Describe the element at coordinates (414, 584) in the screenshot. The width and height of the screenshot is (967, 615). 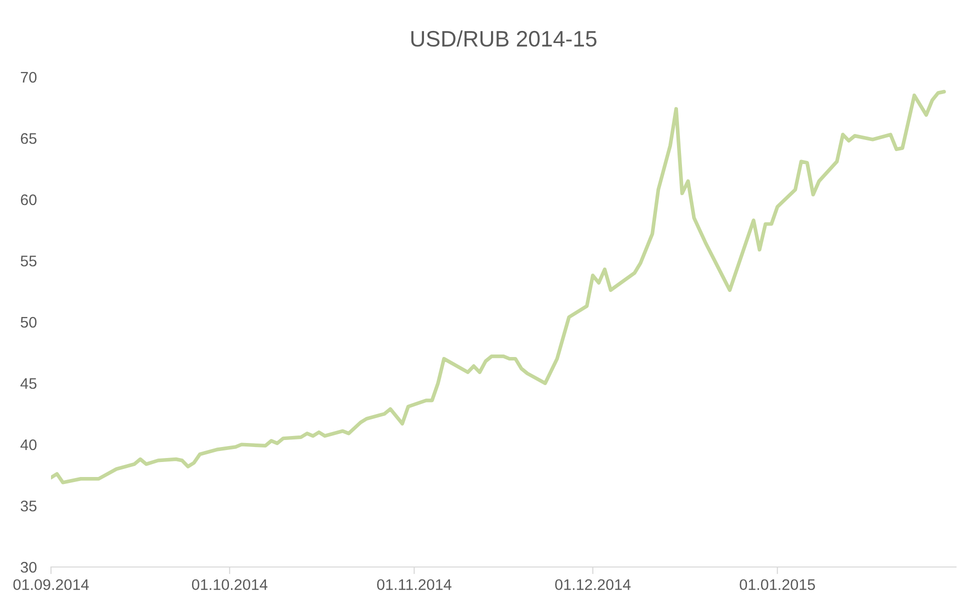
I see `x-tick-label: 01.11.2014` at that location.